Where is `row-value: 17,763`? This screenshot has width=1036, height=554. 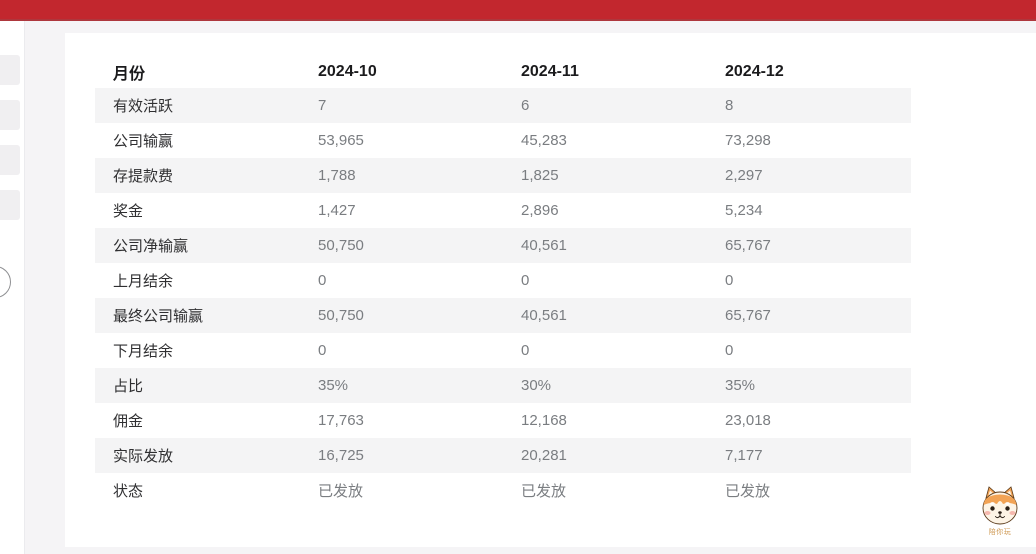
row-value: 17,763 is located at coordinates (341, 420).